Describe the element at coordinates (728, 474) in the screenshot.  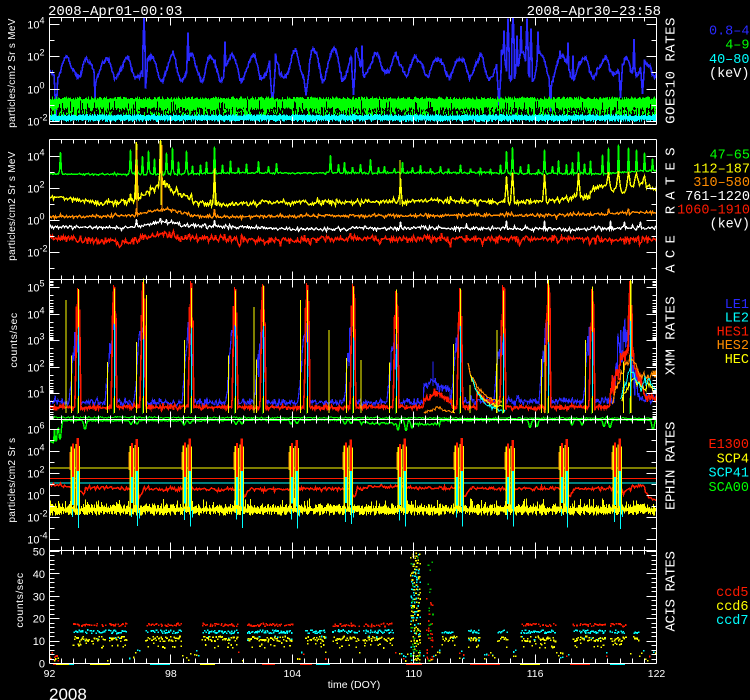
I see `svg-text: SCP41` at that location.